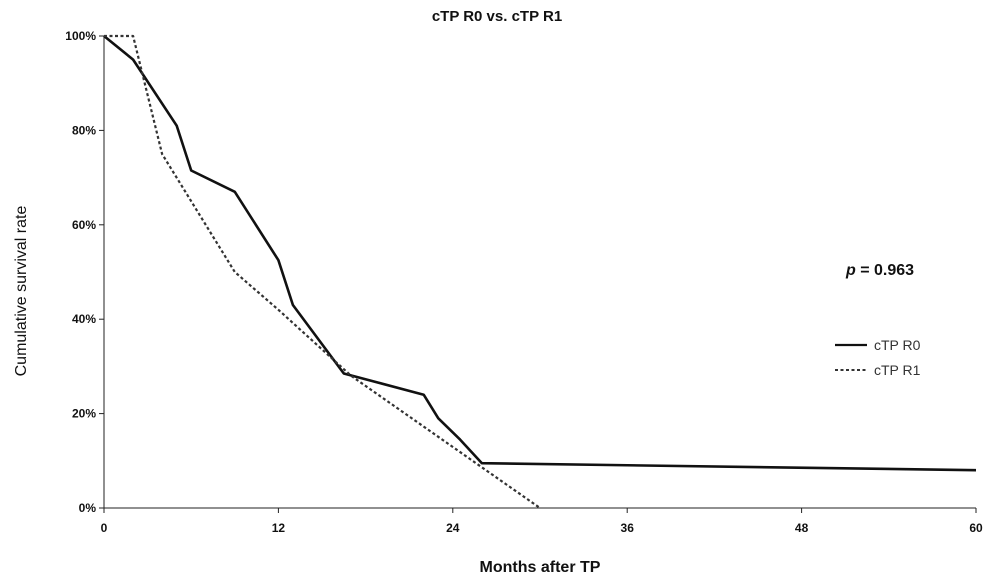 This screenshot has height=585, width=994. Describe the element at coordinates (84, 319) in the screenshot. I see `y-tick-label: 40%` at that location.